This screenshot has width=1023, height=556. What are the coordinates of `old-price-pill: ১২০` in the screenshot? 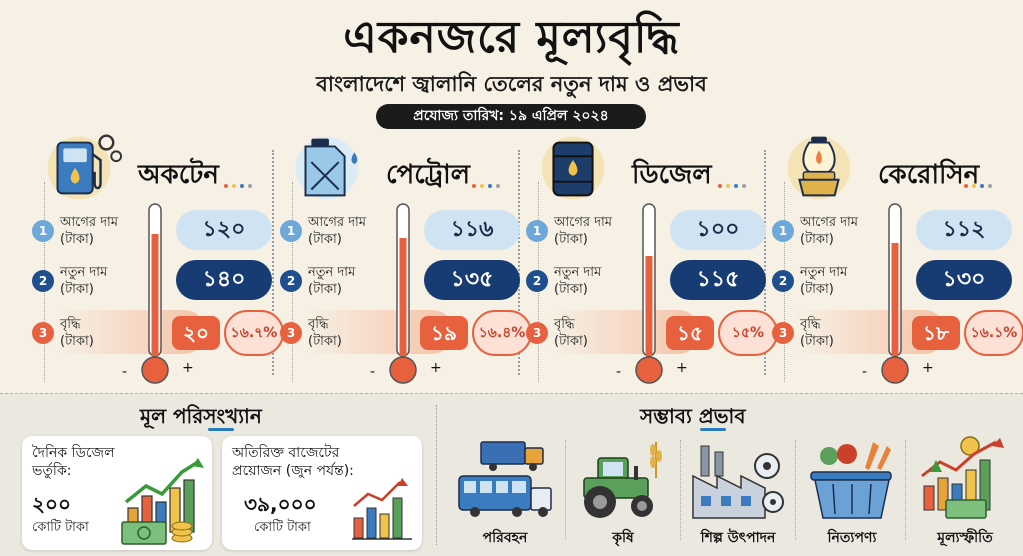 It's located at (224, 230).